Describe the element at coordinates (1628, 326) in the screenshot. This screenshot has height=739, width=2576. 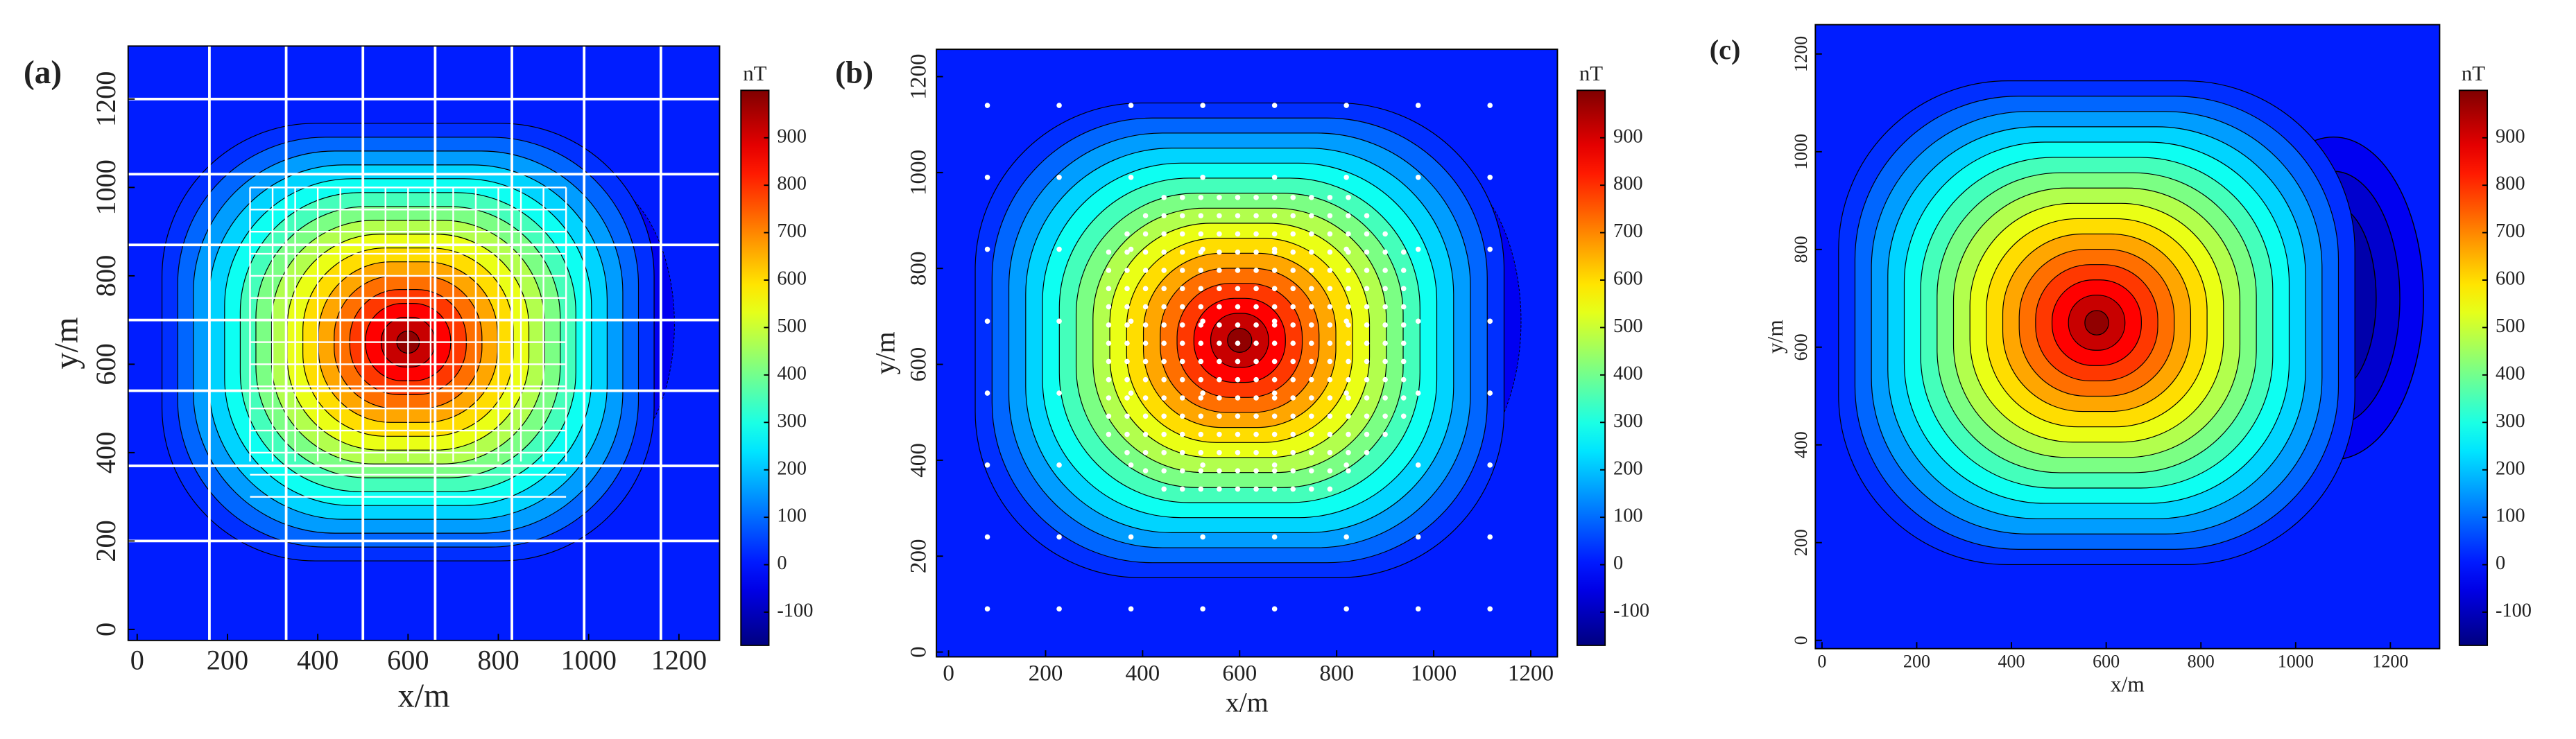
I see `colorbar-tick-label: 500` at that location.